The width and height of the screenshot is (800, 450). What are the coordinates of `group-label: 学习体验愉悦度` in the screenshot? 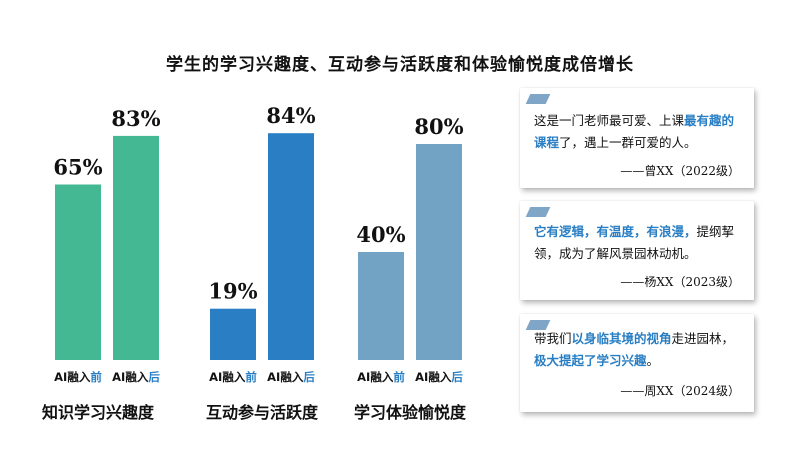 It's located at (410, 412).